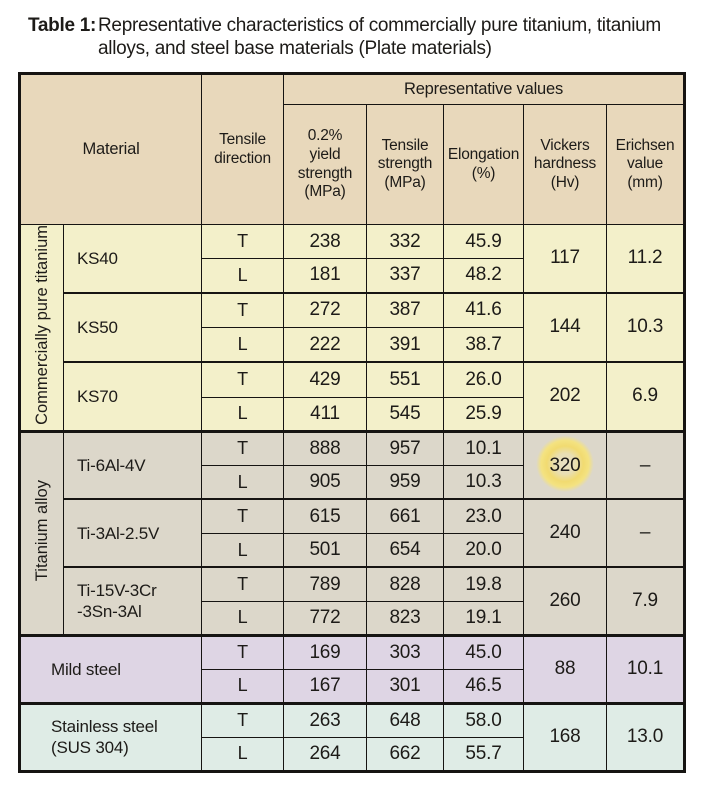 This screenshot has width=727, height=800. I want to click on group-label-titanium-alloy: Titanium alloy, so click(41, 532).